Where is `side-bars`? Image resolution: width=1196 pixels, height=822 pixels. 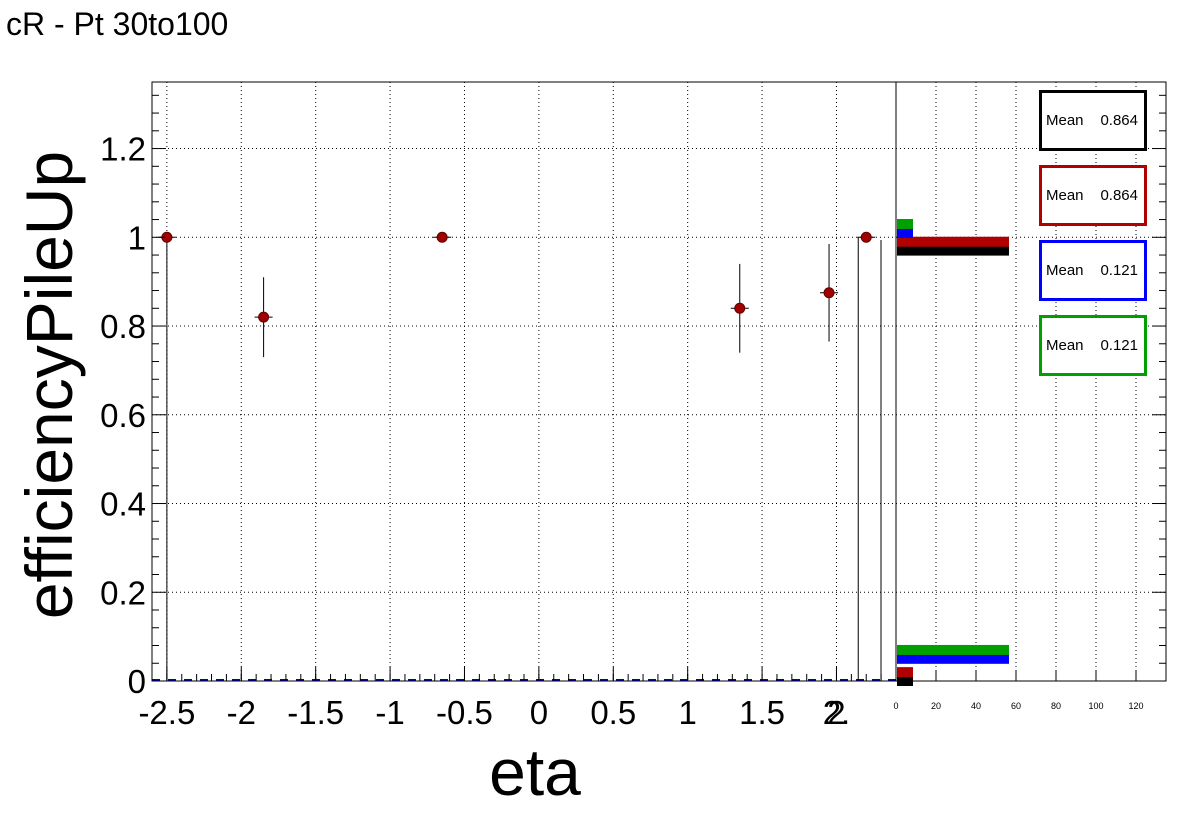 side-bars is located at coordinates (953, 452).